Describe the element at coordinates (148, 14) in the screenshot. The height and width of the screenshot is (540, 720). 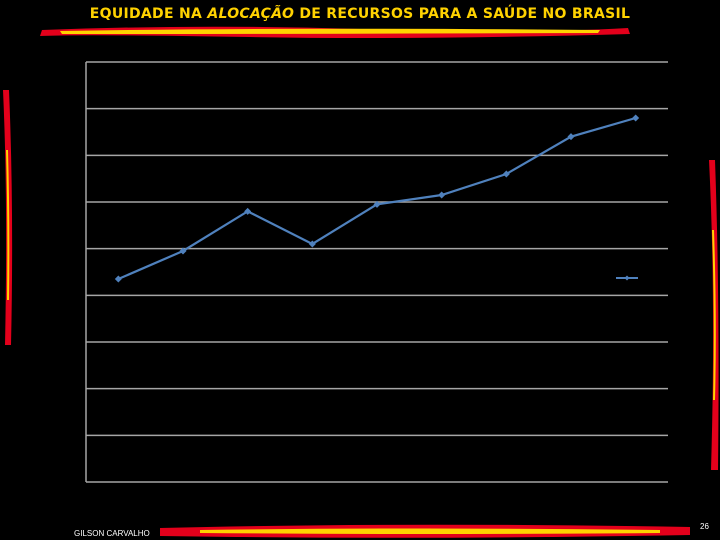
I see `title-text-part1: EQUIDADE NA` at that location.